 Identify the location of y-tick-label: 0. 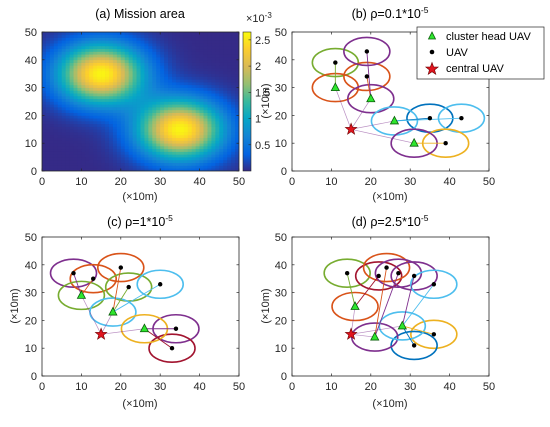
(34, 172).